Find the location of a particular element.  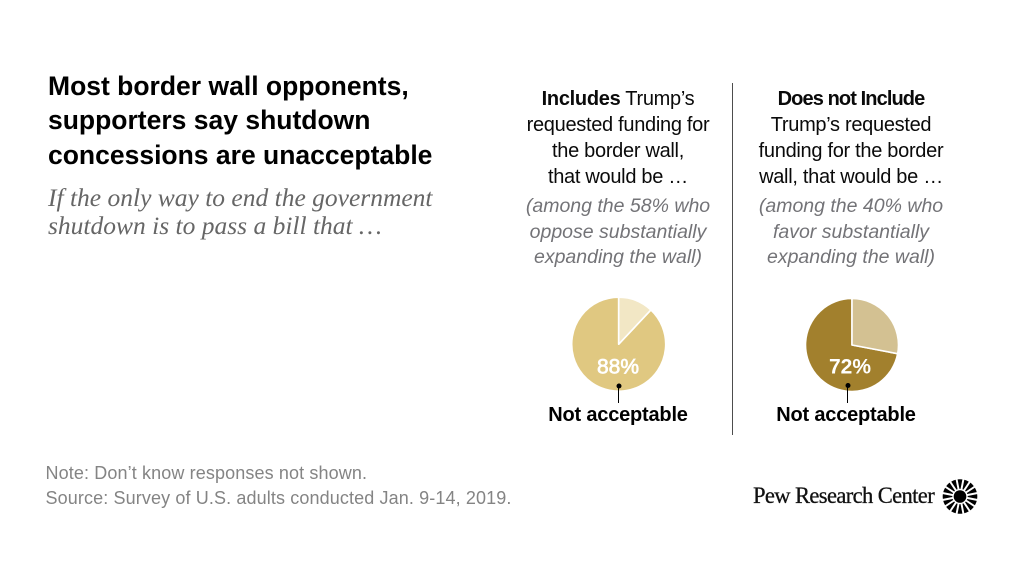

svg-text: 88% is located at coordinates (618, 366).